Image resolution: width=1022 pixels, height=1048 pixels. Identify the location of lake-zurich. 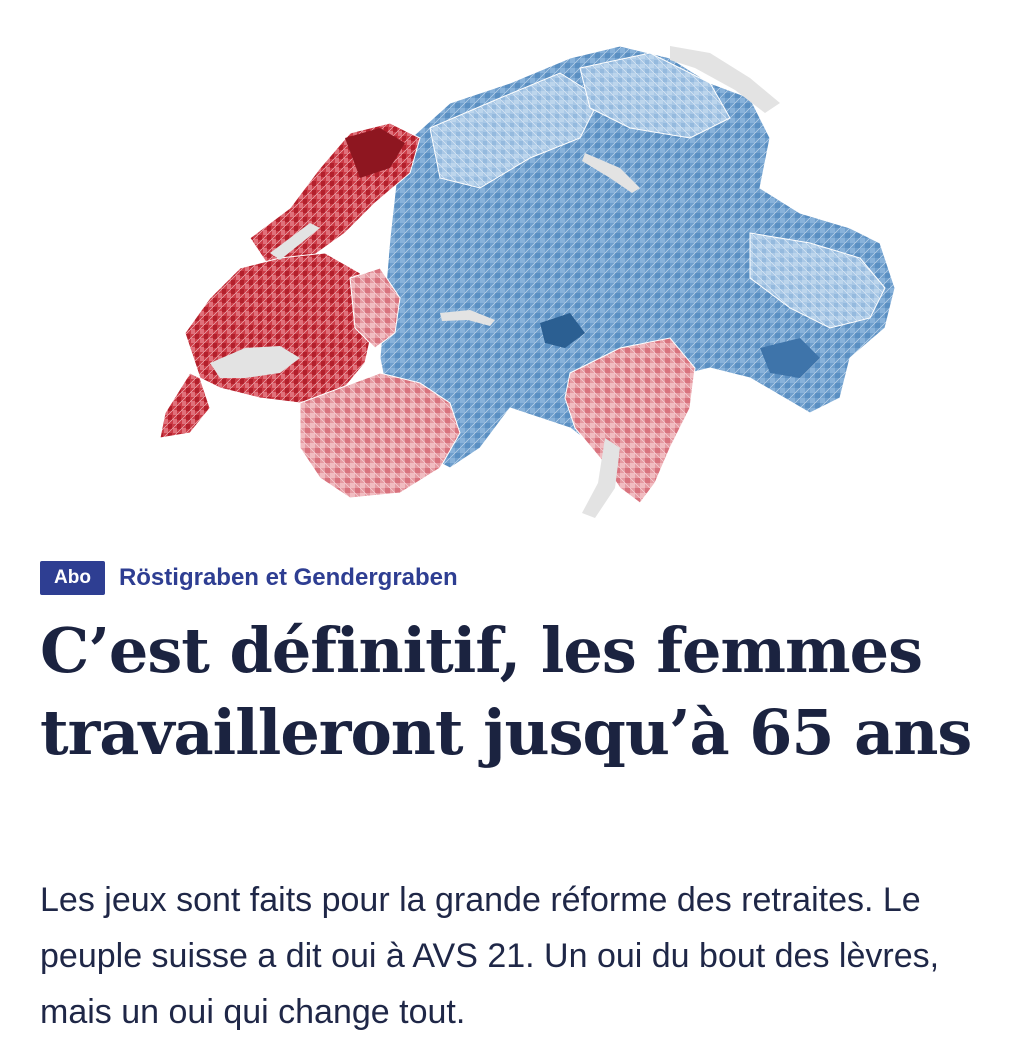
(611, 173).